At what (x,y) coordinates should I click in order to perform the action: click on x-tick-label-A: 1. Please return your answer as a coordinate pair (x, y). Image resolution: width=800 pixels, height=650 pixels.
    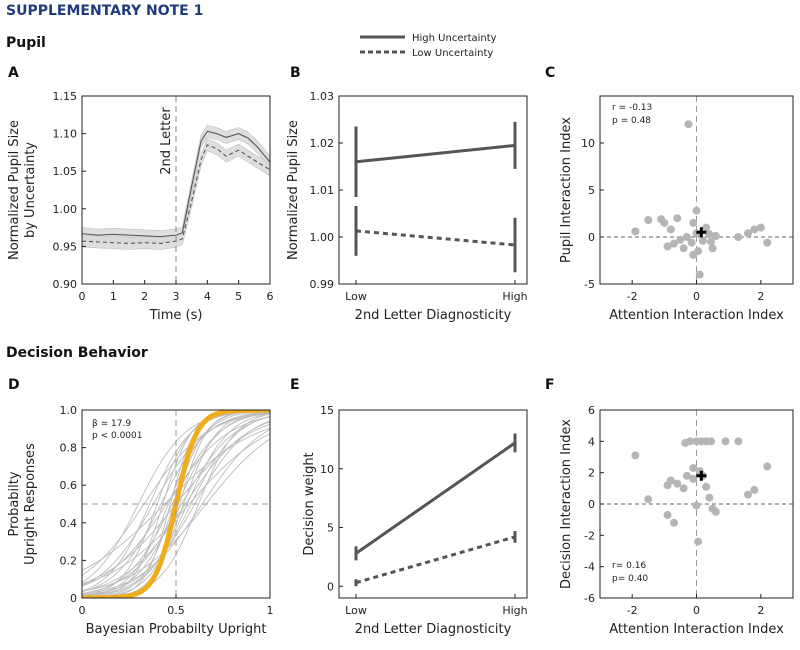
    Looking at the image, I should click on (113, 296).